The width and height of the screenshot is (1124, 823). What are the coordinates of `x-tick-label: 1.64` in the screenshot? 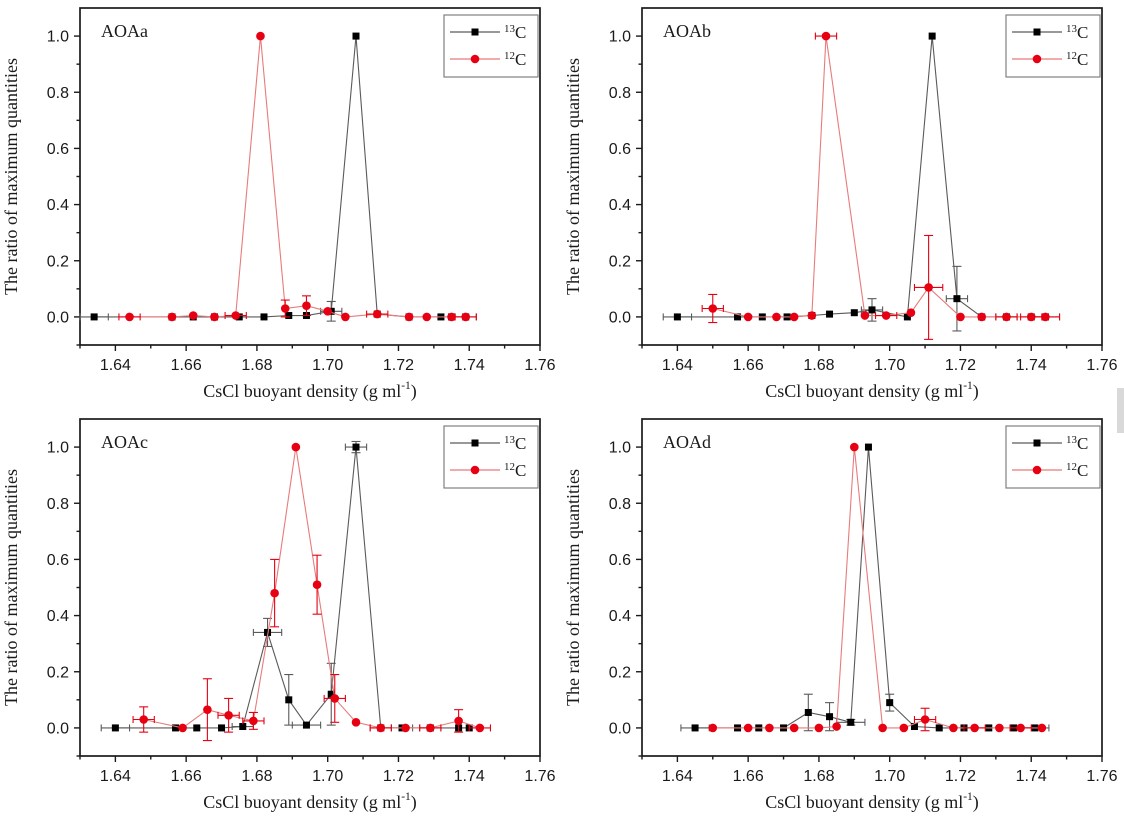 It's located at (677, 776).